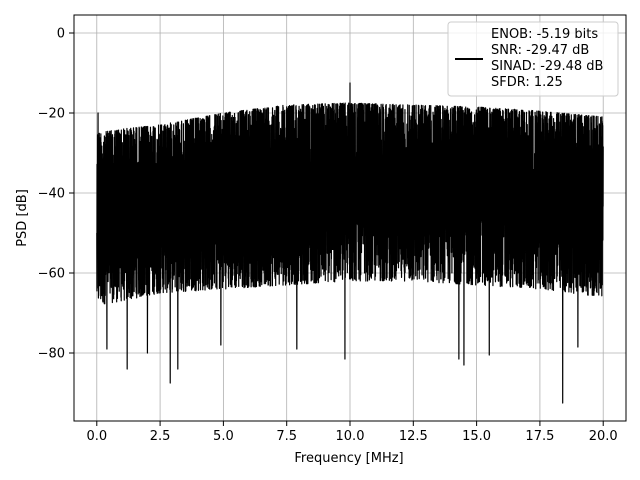  Describe the element at coordinates (51, 114) in the screenshot. I see `y-tick-label: −20` at that location.